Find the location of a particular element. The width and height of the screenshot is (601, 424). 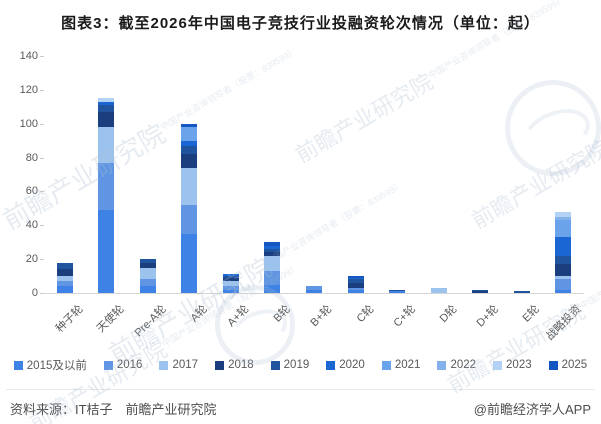

x-axis-label: D轮 is located at coordinates (448, 314).